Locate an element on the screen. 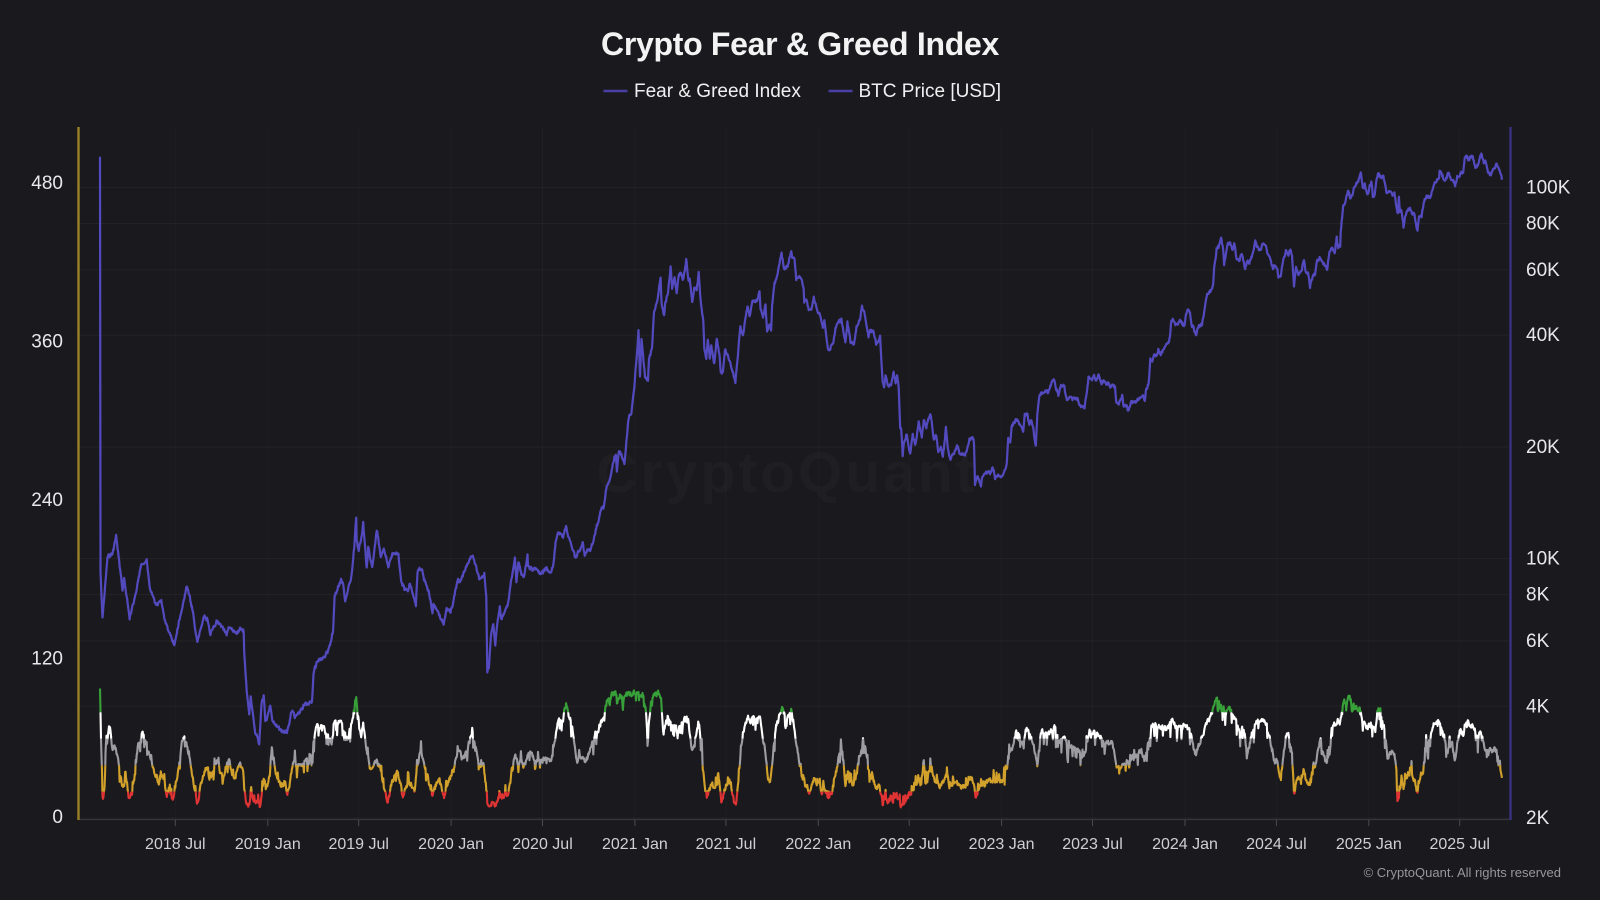 This screenshot has height=900, width=1600. svg-text: 2020 Jan is located at coordinates (451, 844).